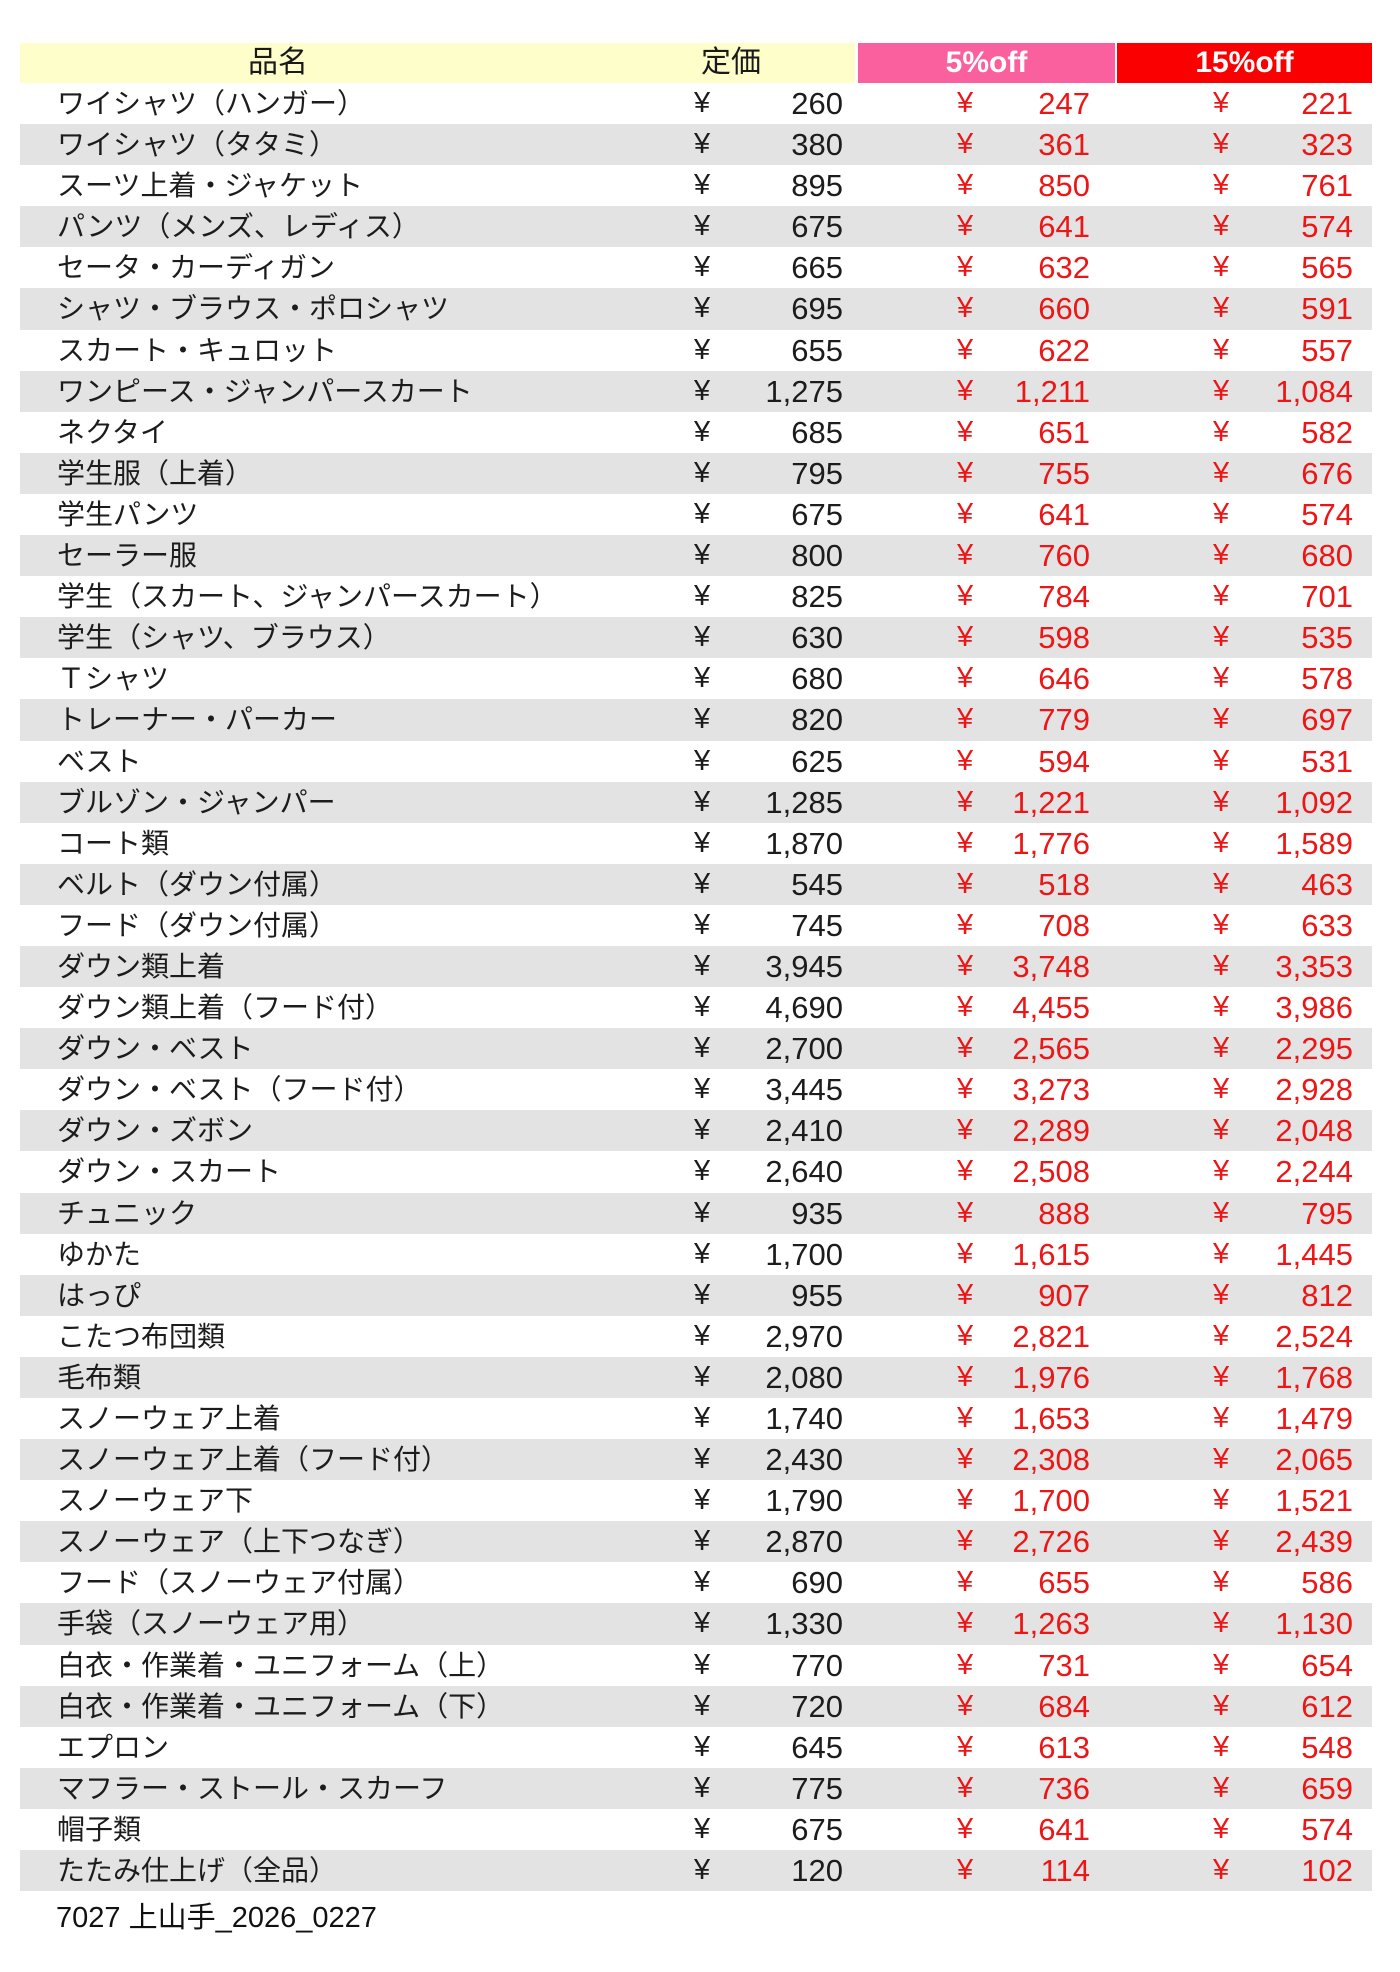  I want to click on list-price-value: 820, so click(817, 720).